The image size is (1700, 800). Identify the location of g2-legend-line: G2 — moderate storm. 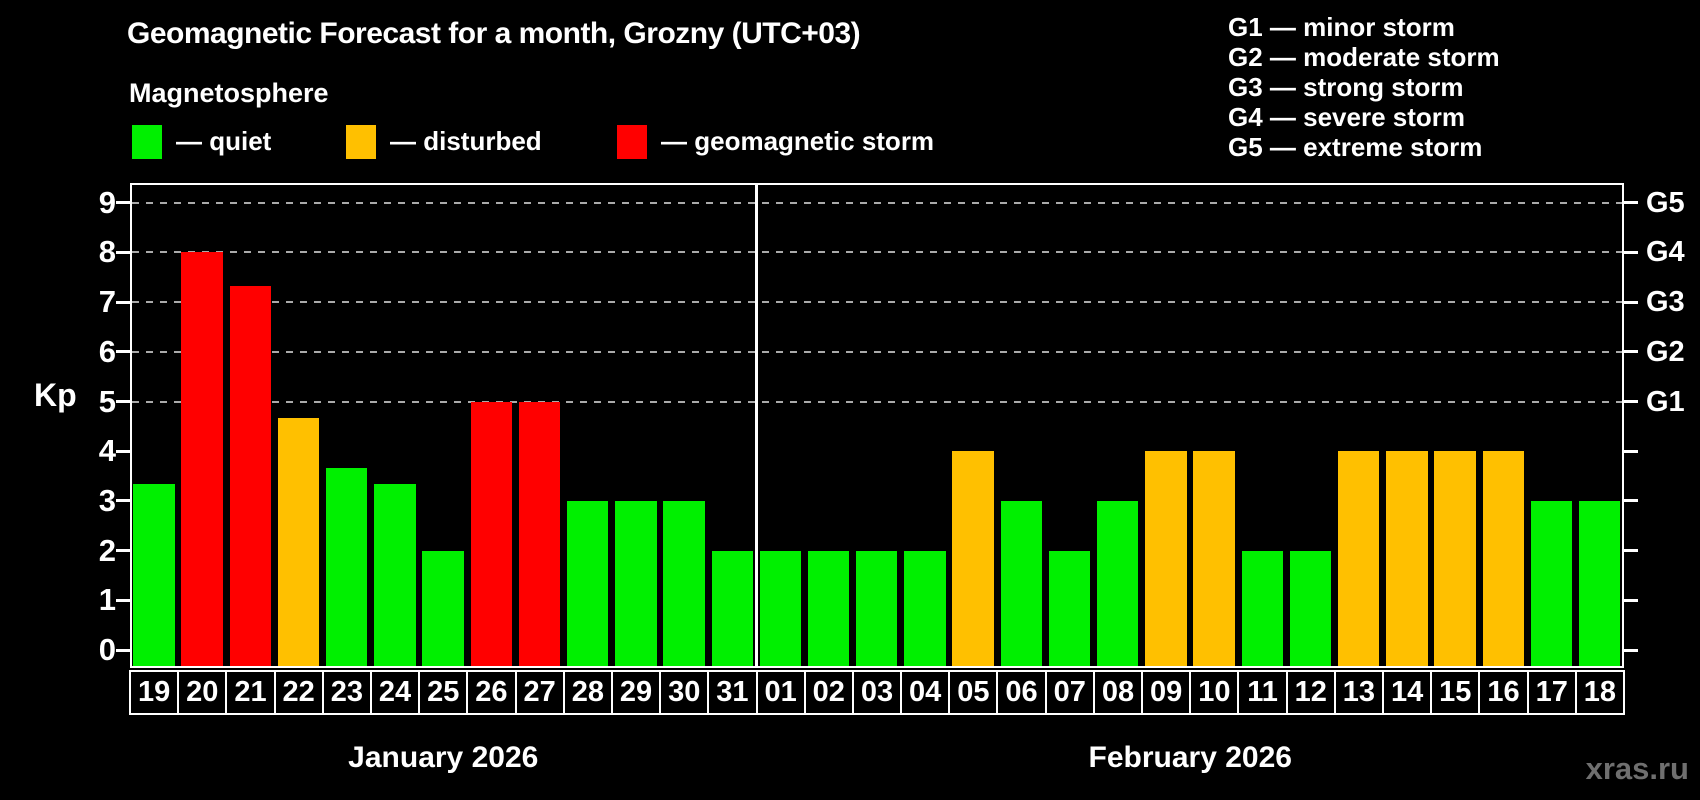
(1364, 57).